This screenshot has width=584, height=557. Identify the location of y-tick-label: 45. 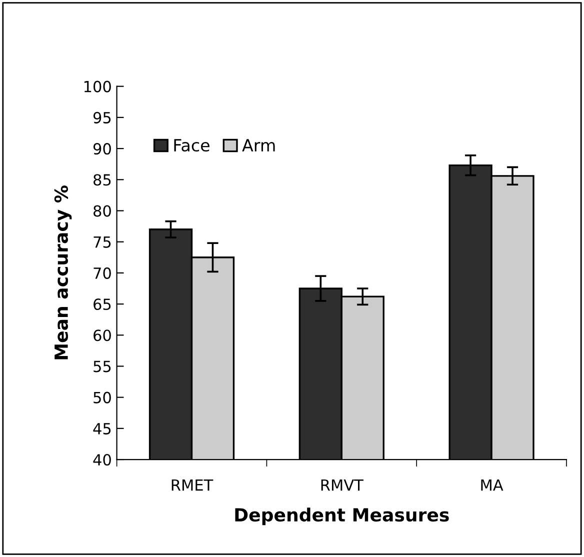
(102, 428).